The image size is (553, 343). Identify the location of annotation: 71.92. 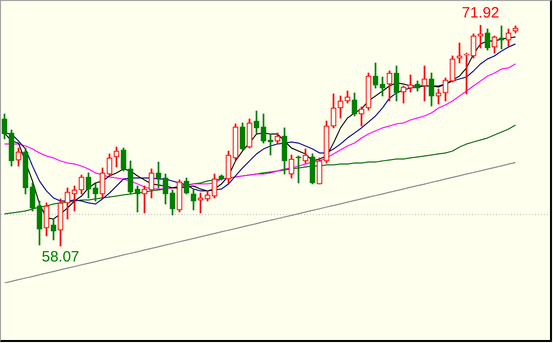
(481, 13).